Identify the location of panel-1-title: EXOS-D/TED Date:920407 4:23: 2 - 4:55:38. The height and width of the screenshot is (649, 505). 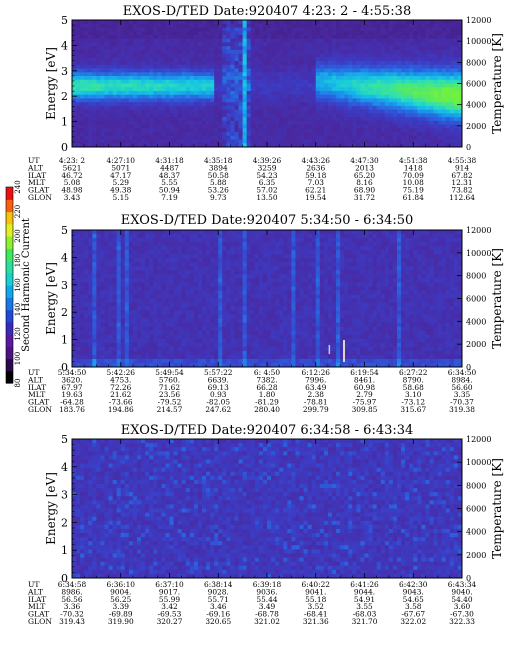
(267, 11).